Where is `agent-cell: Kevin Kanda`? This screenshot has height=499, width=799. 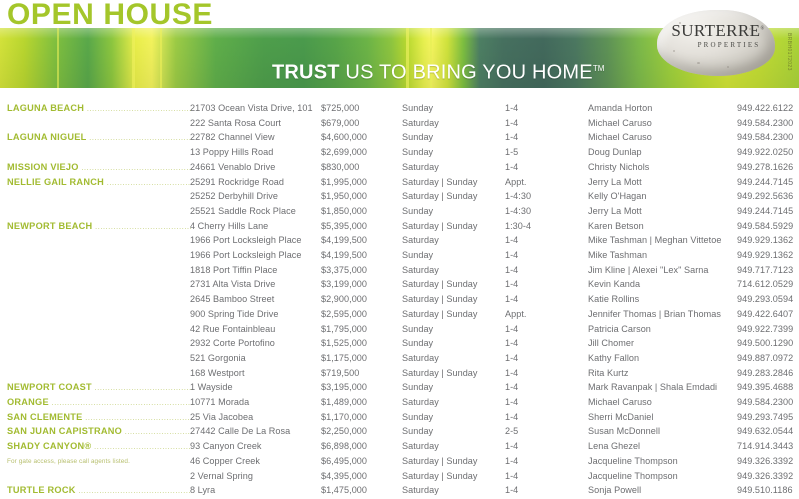
agent-cell: Kevin Kanda is located at coordinates (614, 284).